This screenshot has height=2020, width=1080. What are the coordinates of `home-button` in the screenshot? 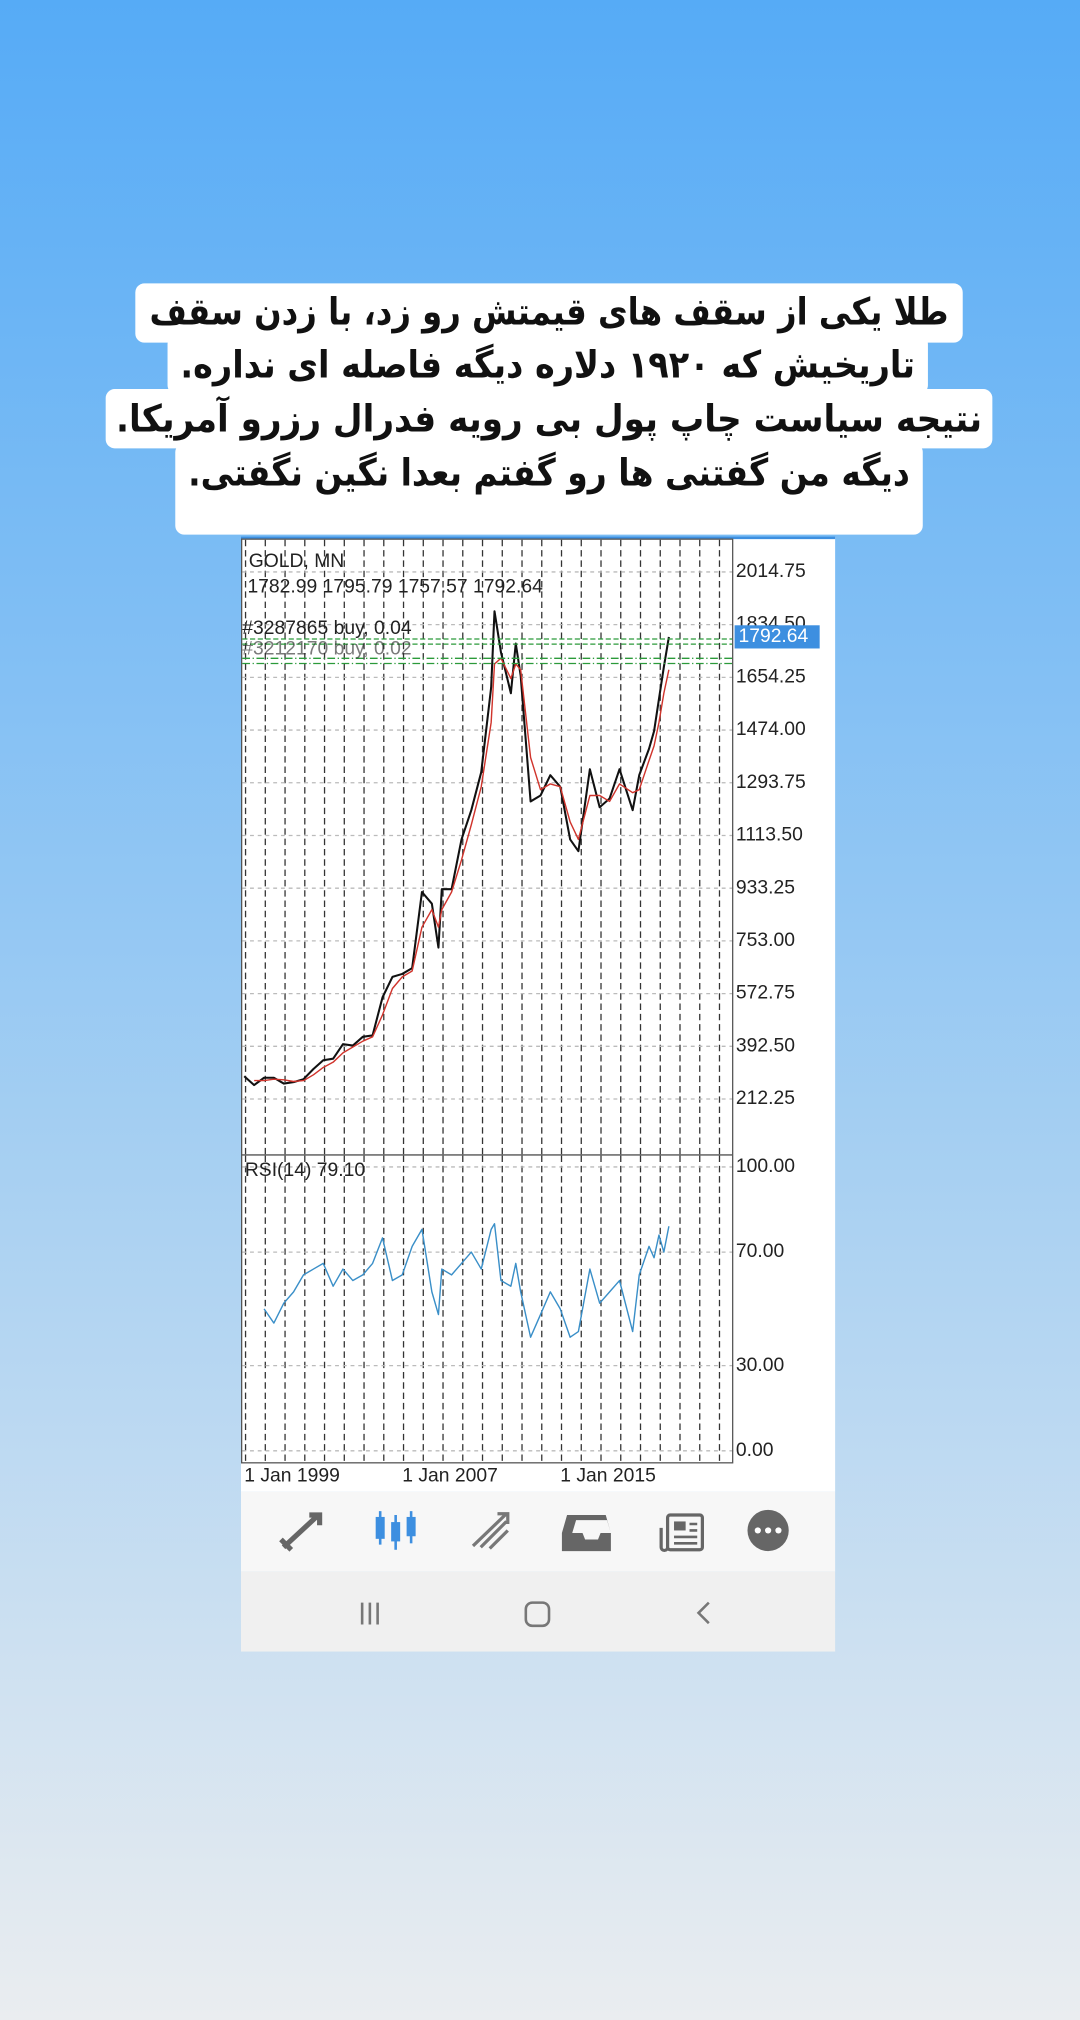 It's located at (537, 1614).